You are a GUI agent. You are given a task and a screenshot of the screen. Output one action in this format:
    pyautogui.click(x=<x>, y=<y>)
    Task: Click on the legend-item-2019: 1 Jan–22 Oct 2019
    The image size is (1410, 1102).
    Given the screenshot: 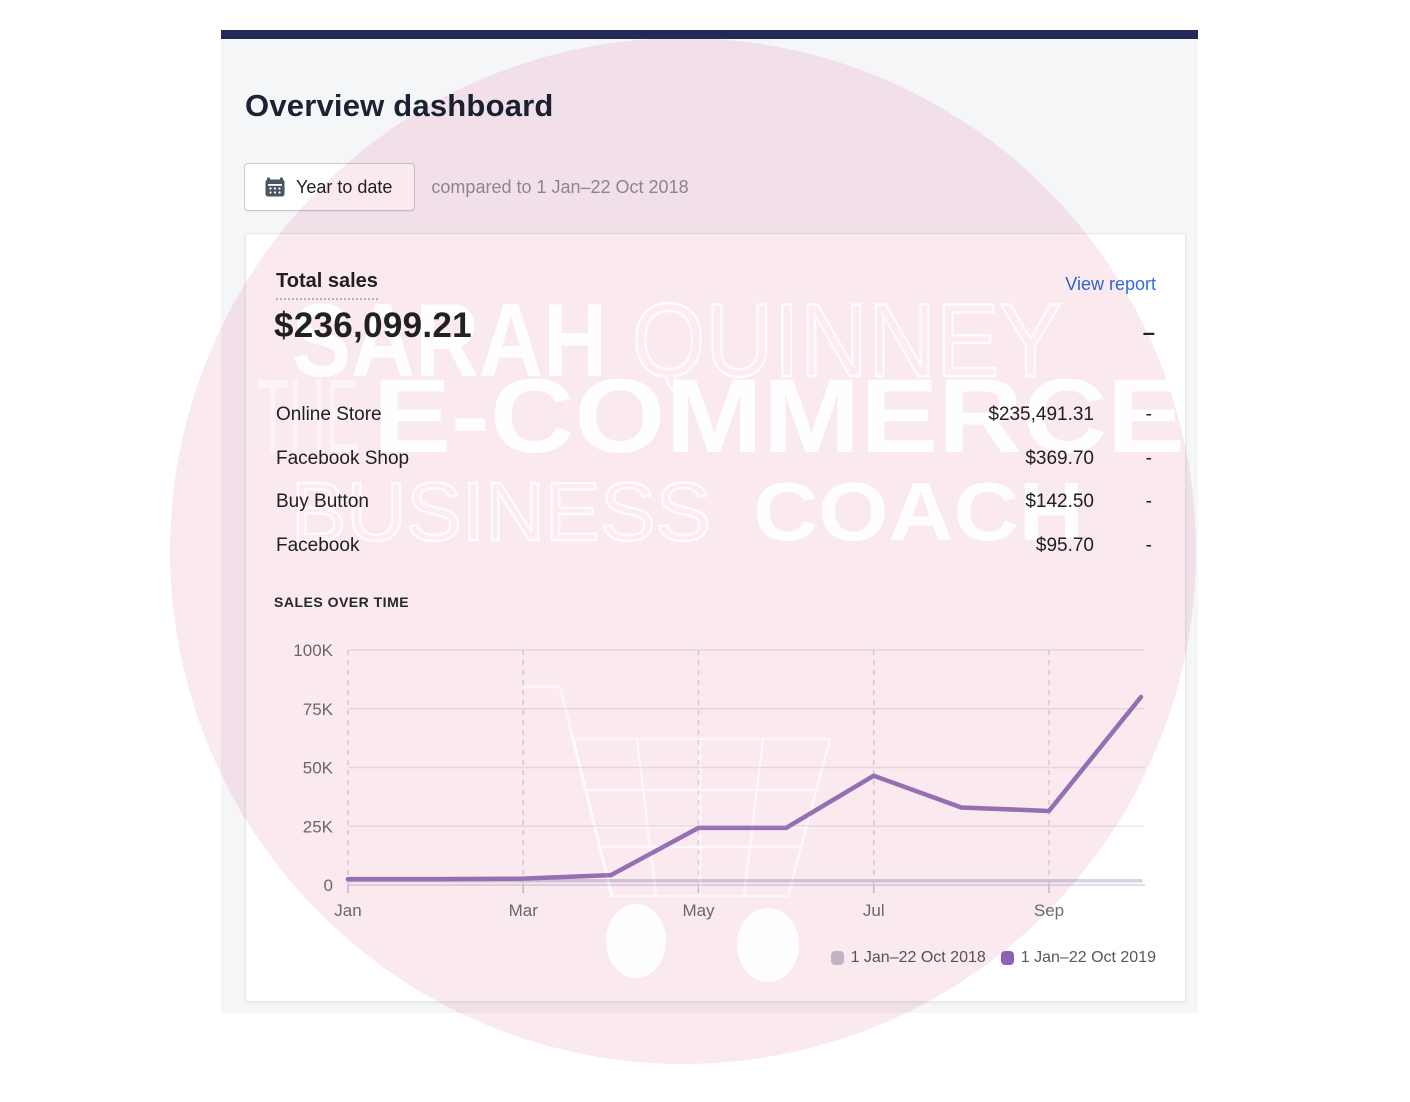 What is the action you would take?
    pyautogui.click(x=1078, y=958)
    